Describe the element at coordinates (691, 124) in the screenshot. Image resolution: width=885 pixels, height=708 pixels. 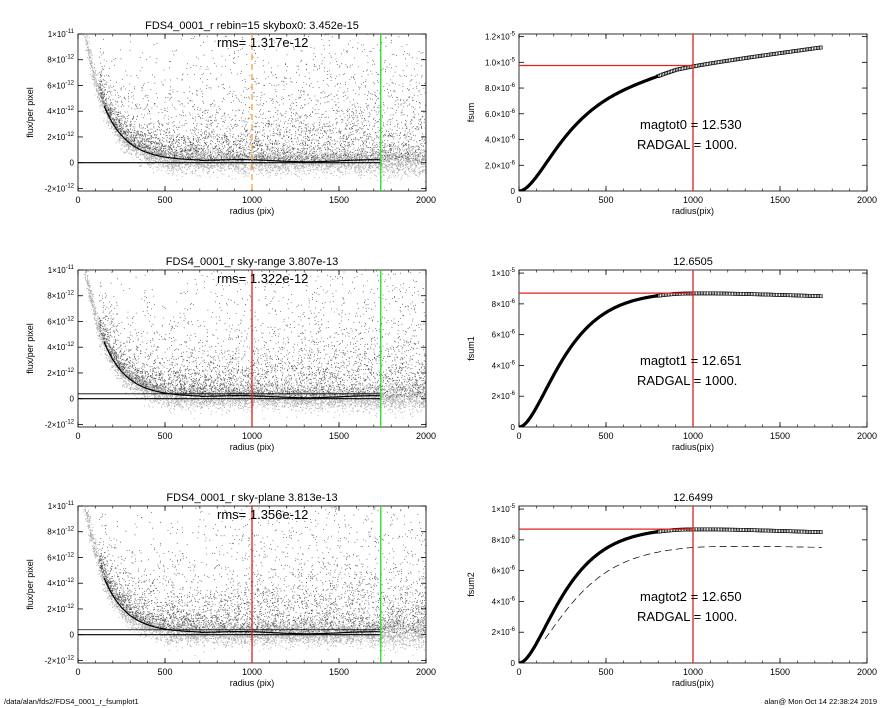
I see `magtot-annotation: magtot0 = 12.530` at that location.